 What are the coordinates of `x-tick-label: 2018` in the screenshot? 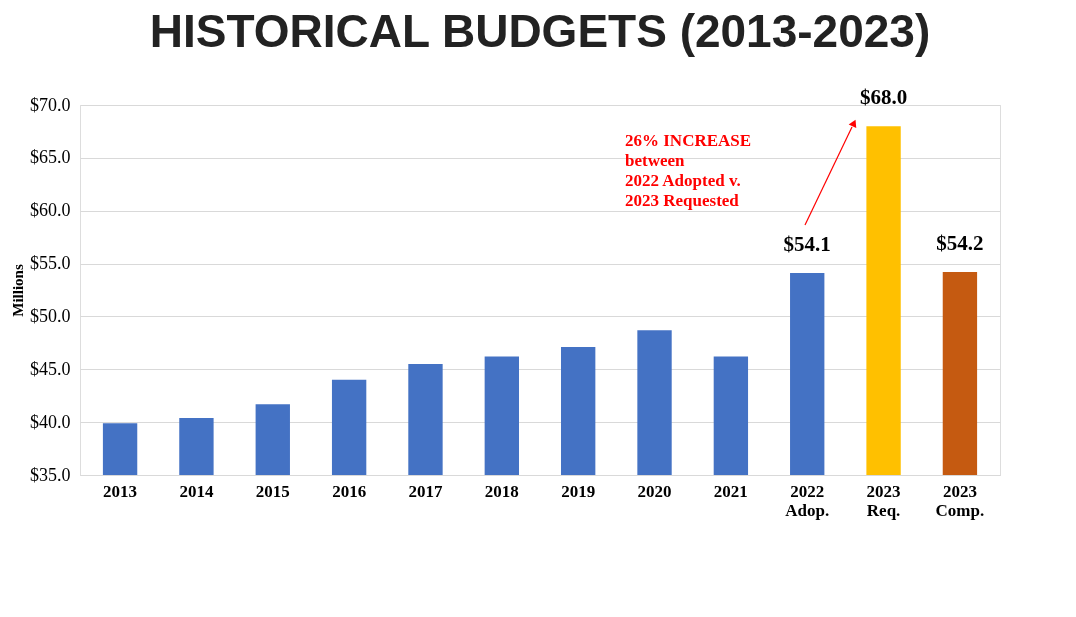 It's located at (501, 491).